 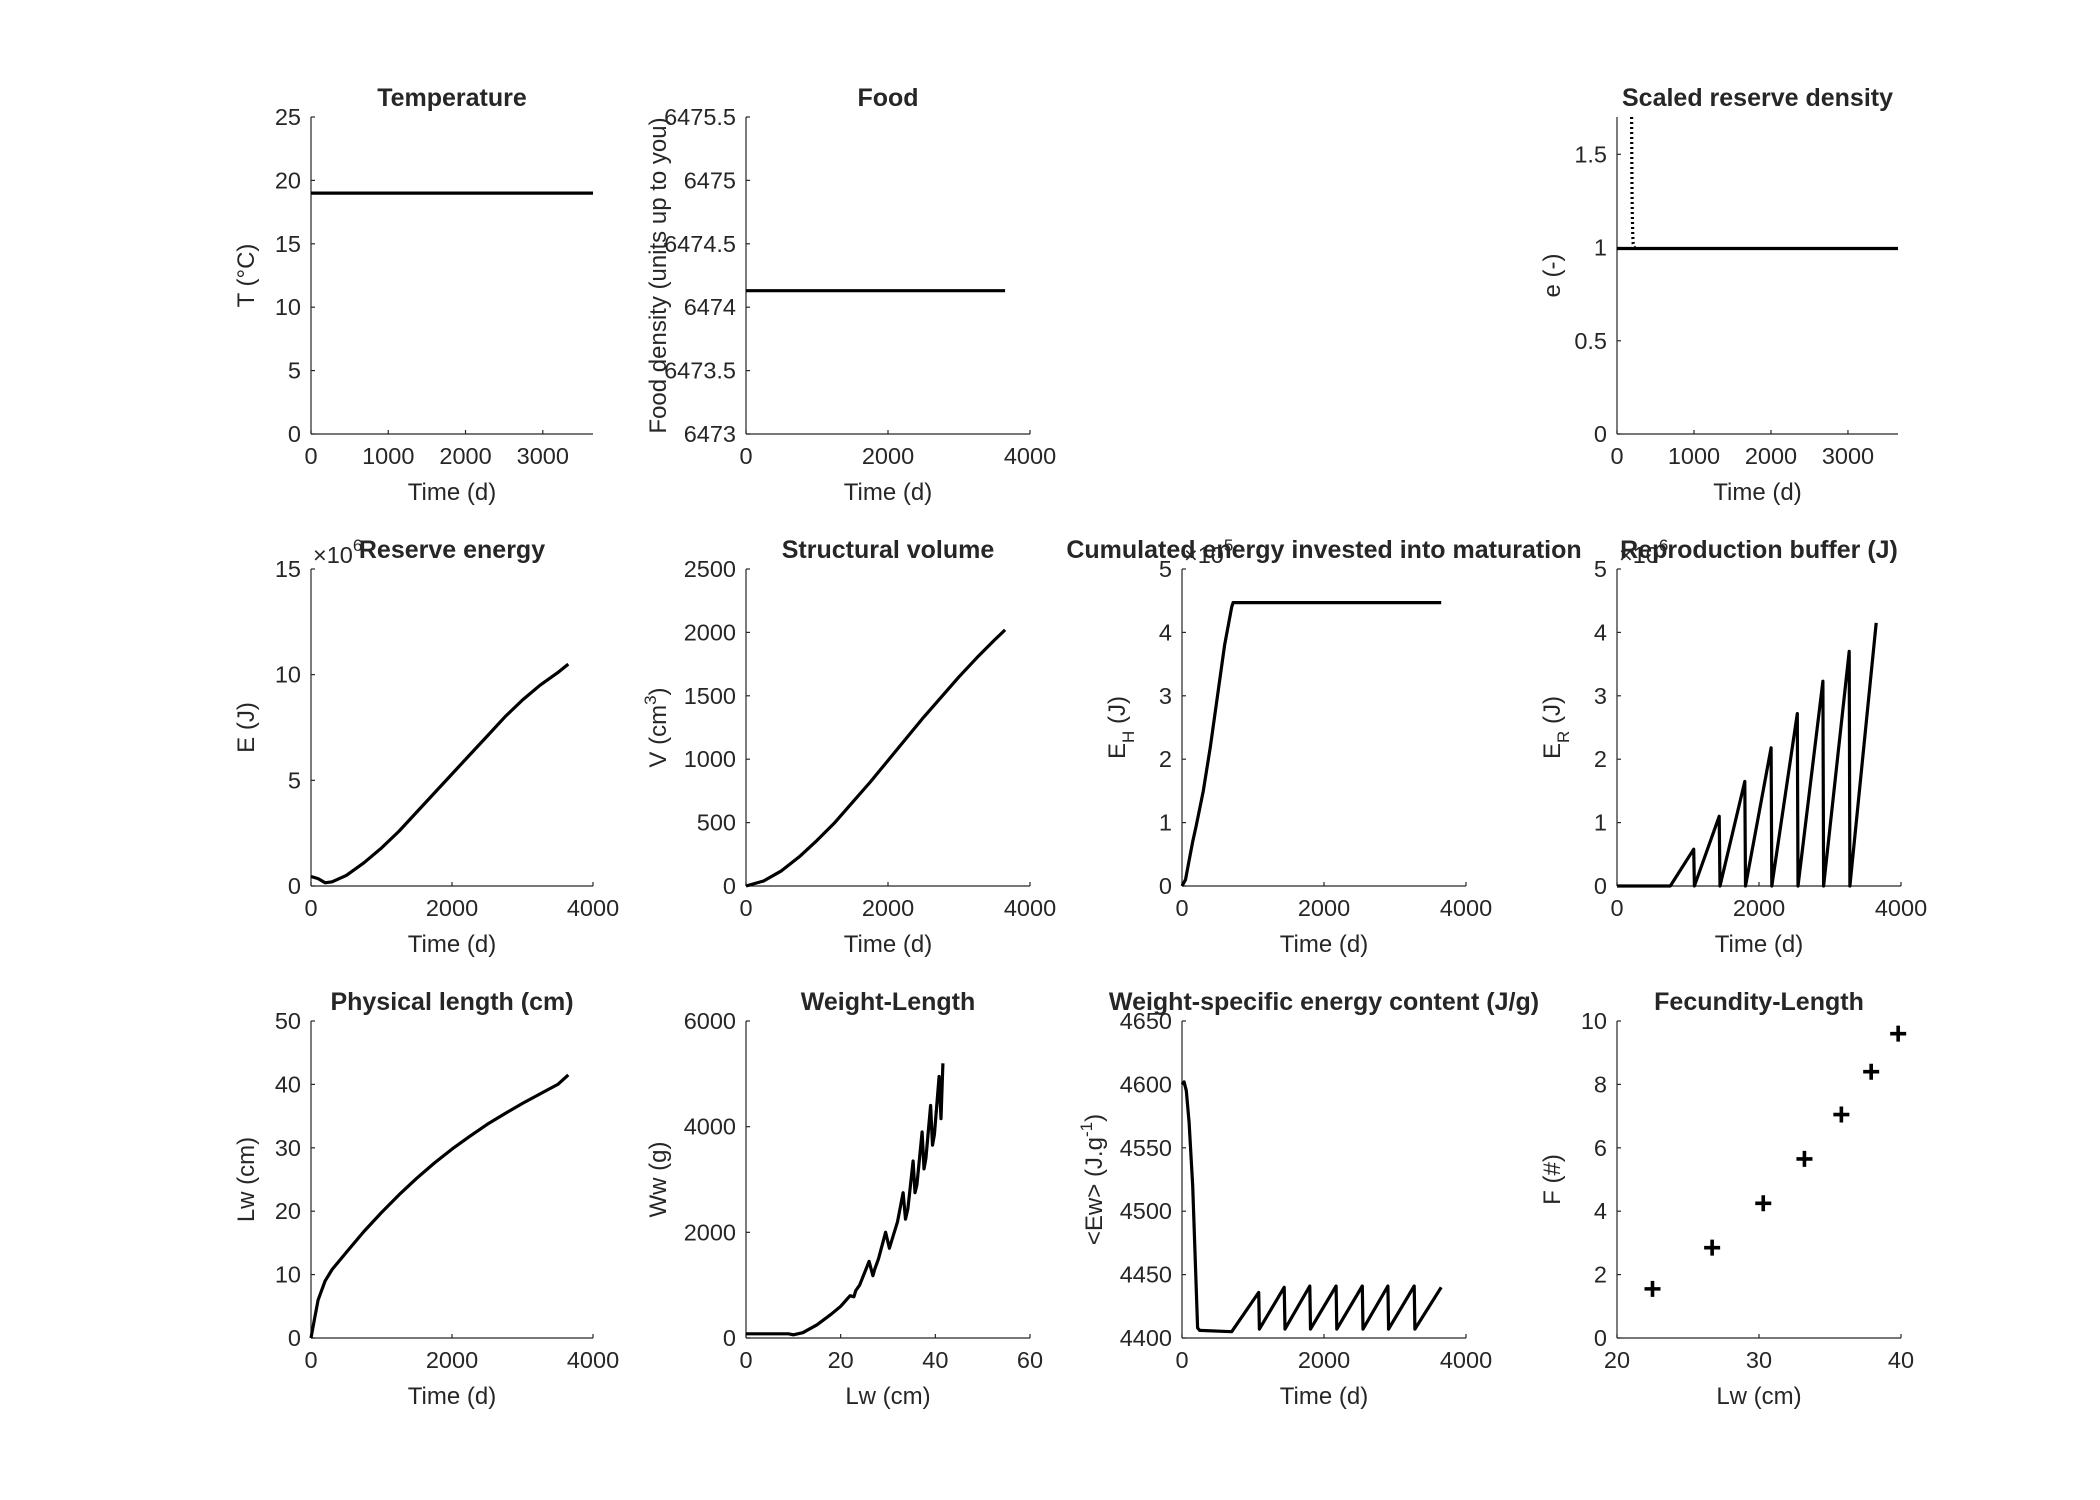 What do you see at coordinates (1759, 1360) in the screenshot?
I see `x-tick-label: 30` at bounding box center [1759, 1360].